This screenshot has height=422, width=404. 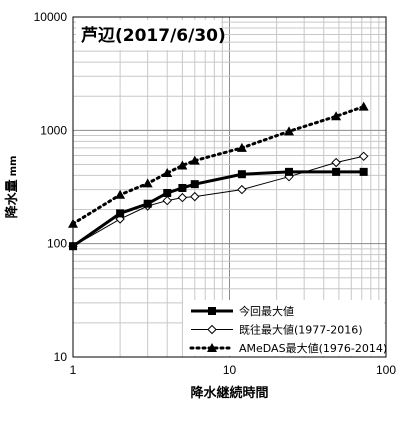 I want to click on legend-item: 今回最大値, so click(x=242, y=311).